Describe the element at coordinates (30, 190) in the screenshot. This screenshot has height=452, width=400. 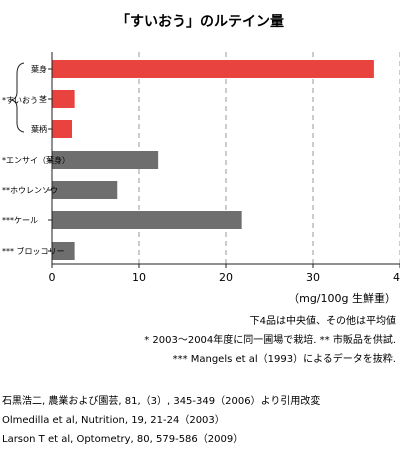
I see `category-label: **ホウレンソウ` at that location.